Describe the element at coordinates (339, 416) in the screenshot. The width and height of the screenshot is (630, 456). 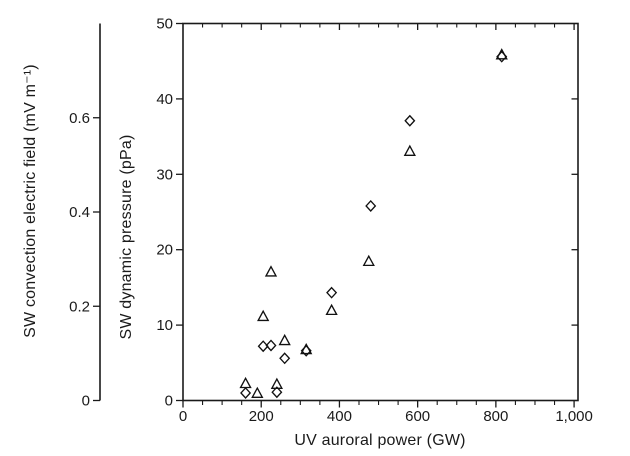
I see `x-tick-label: 400` at that location.